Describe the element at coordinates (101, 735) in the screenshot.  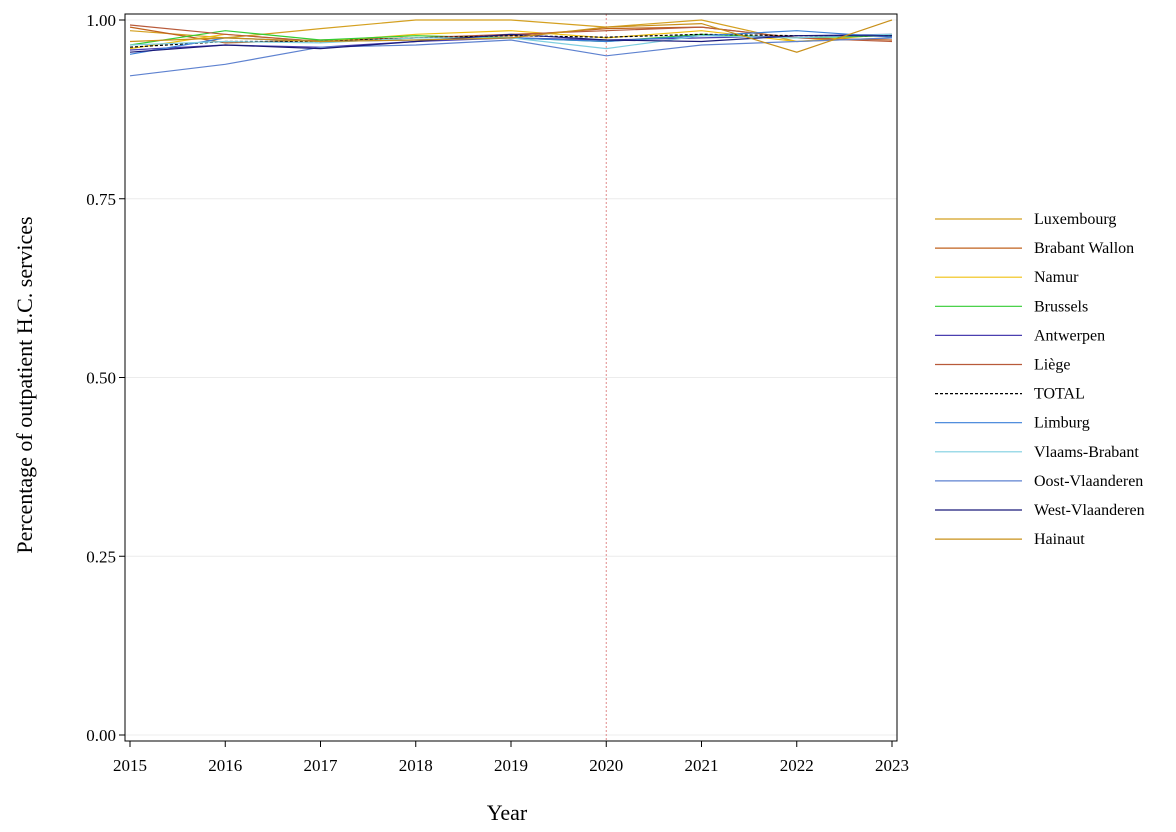
I see `y-tick-label: 0.00` at that location.